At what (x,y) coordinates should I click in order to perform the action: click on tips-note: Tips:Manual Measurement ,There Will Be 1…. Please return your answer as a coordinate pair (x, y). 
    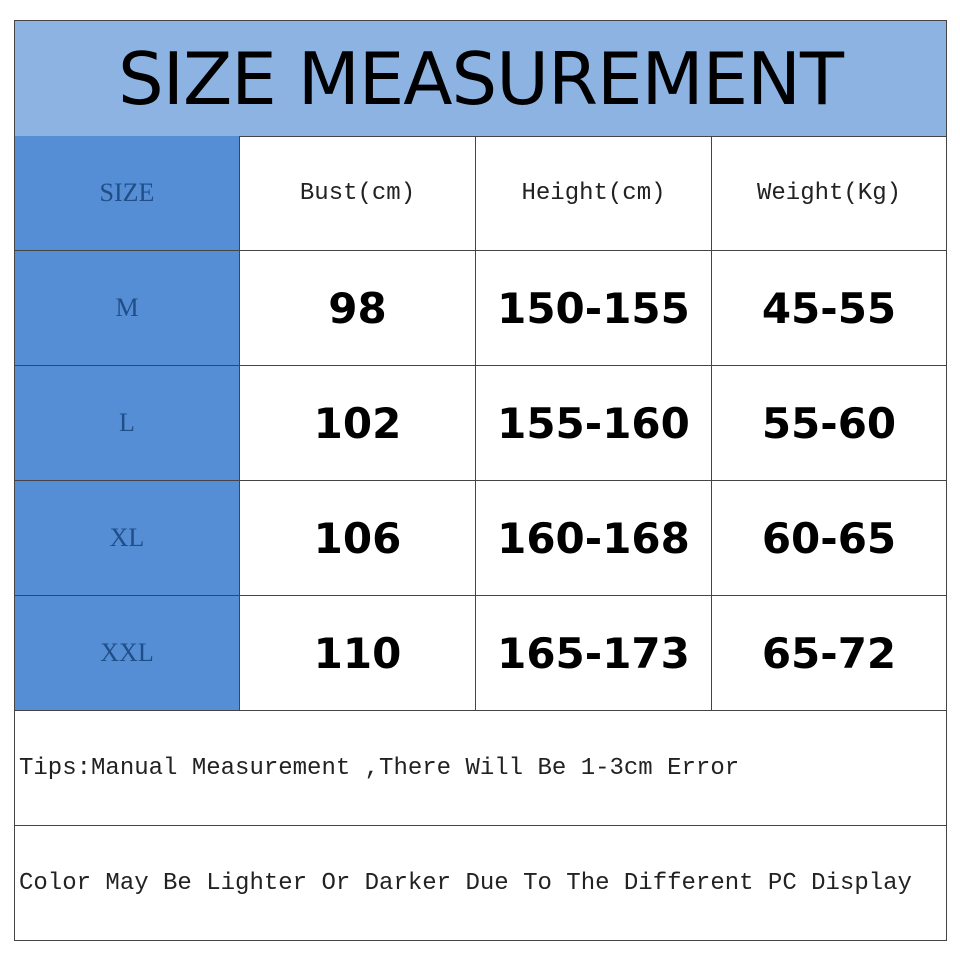
    Looking at the image, I should click on (480, 768).